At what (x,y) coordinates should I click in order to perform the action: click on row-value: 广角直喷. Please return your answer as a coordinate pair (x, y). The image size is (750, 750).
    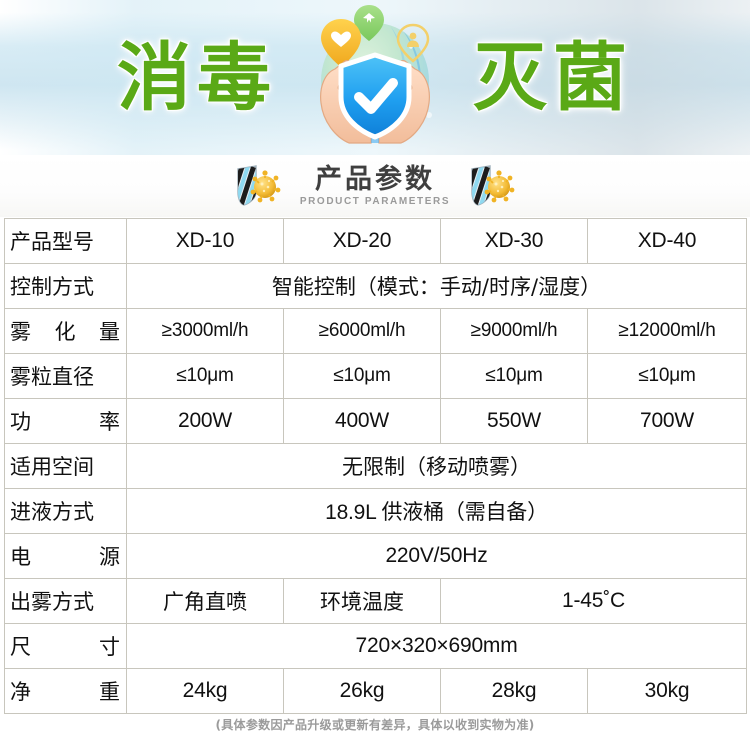
    Looking at the image, I should click on (205, 601).